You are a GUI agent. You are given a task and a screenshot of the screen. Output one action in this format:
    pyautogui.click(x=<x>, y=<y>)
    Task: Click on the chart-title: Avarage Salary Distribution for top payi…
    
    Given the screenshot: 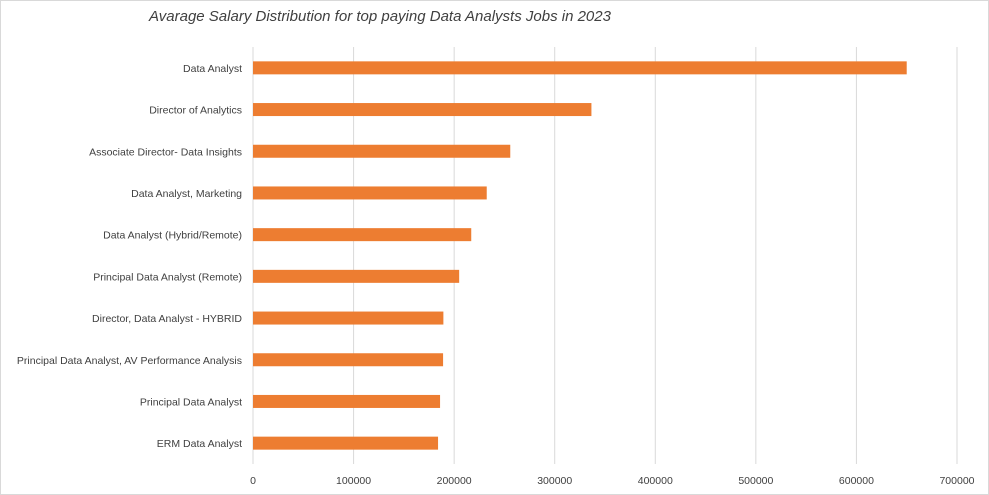 What is the action you would take?
    pyautogui.click(x=380, y=16)
    